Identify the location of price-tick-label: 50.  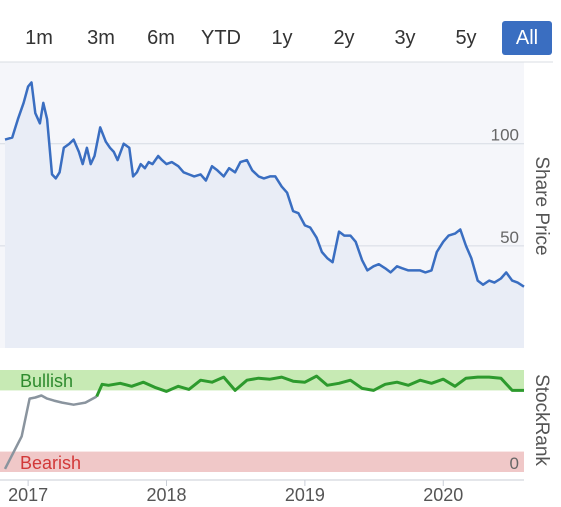
(509, 237).